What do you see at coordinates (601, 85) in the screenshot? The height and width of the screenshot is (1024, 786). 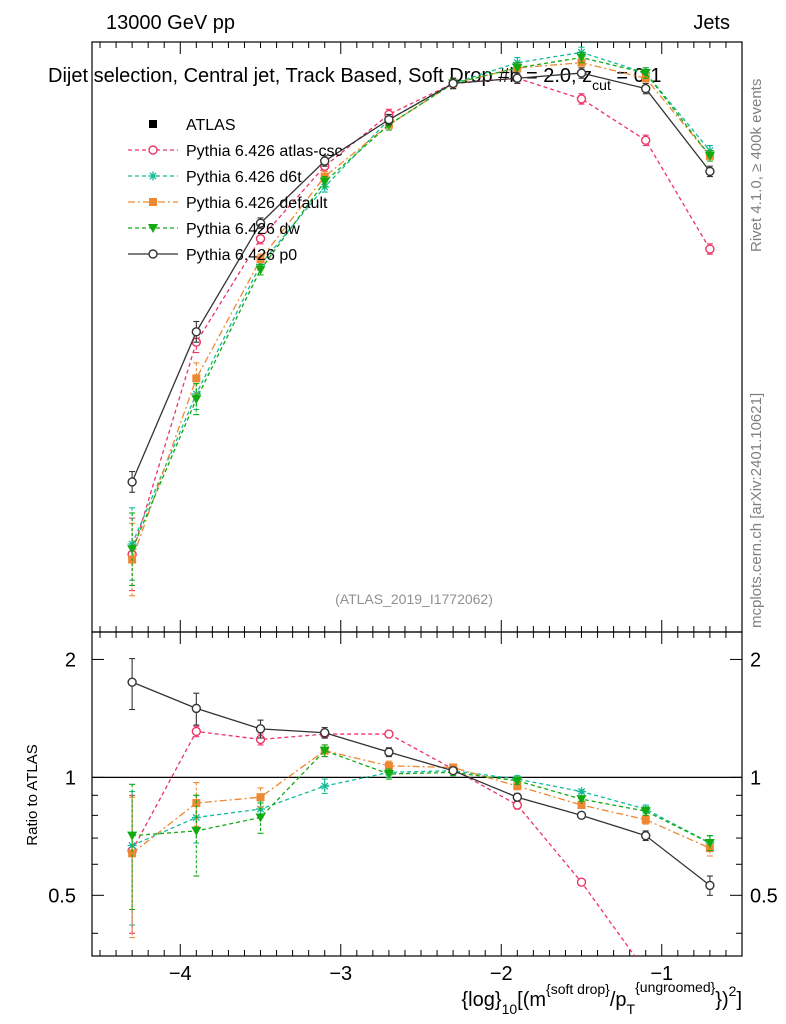 I see `plot-title-sub: cut` at bounding box center [601, 85].